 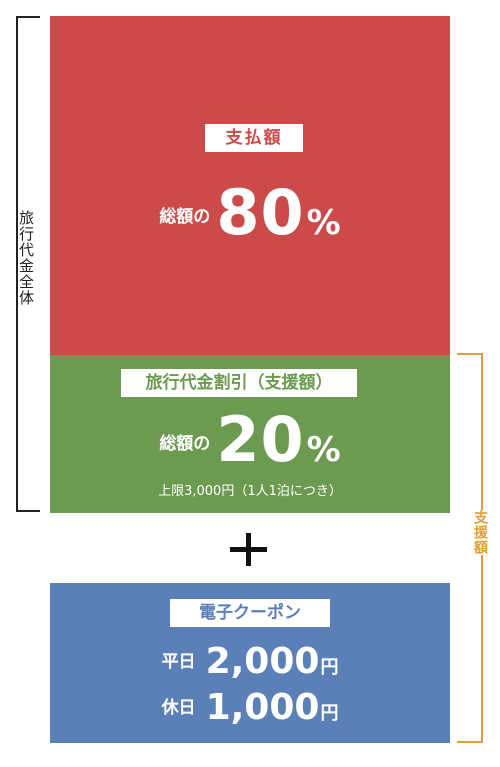 I want to click on discount-prefix: 総額の, so click(x=185, y=444).